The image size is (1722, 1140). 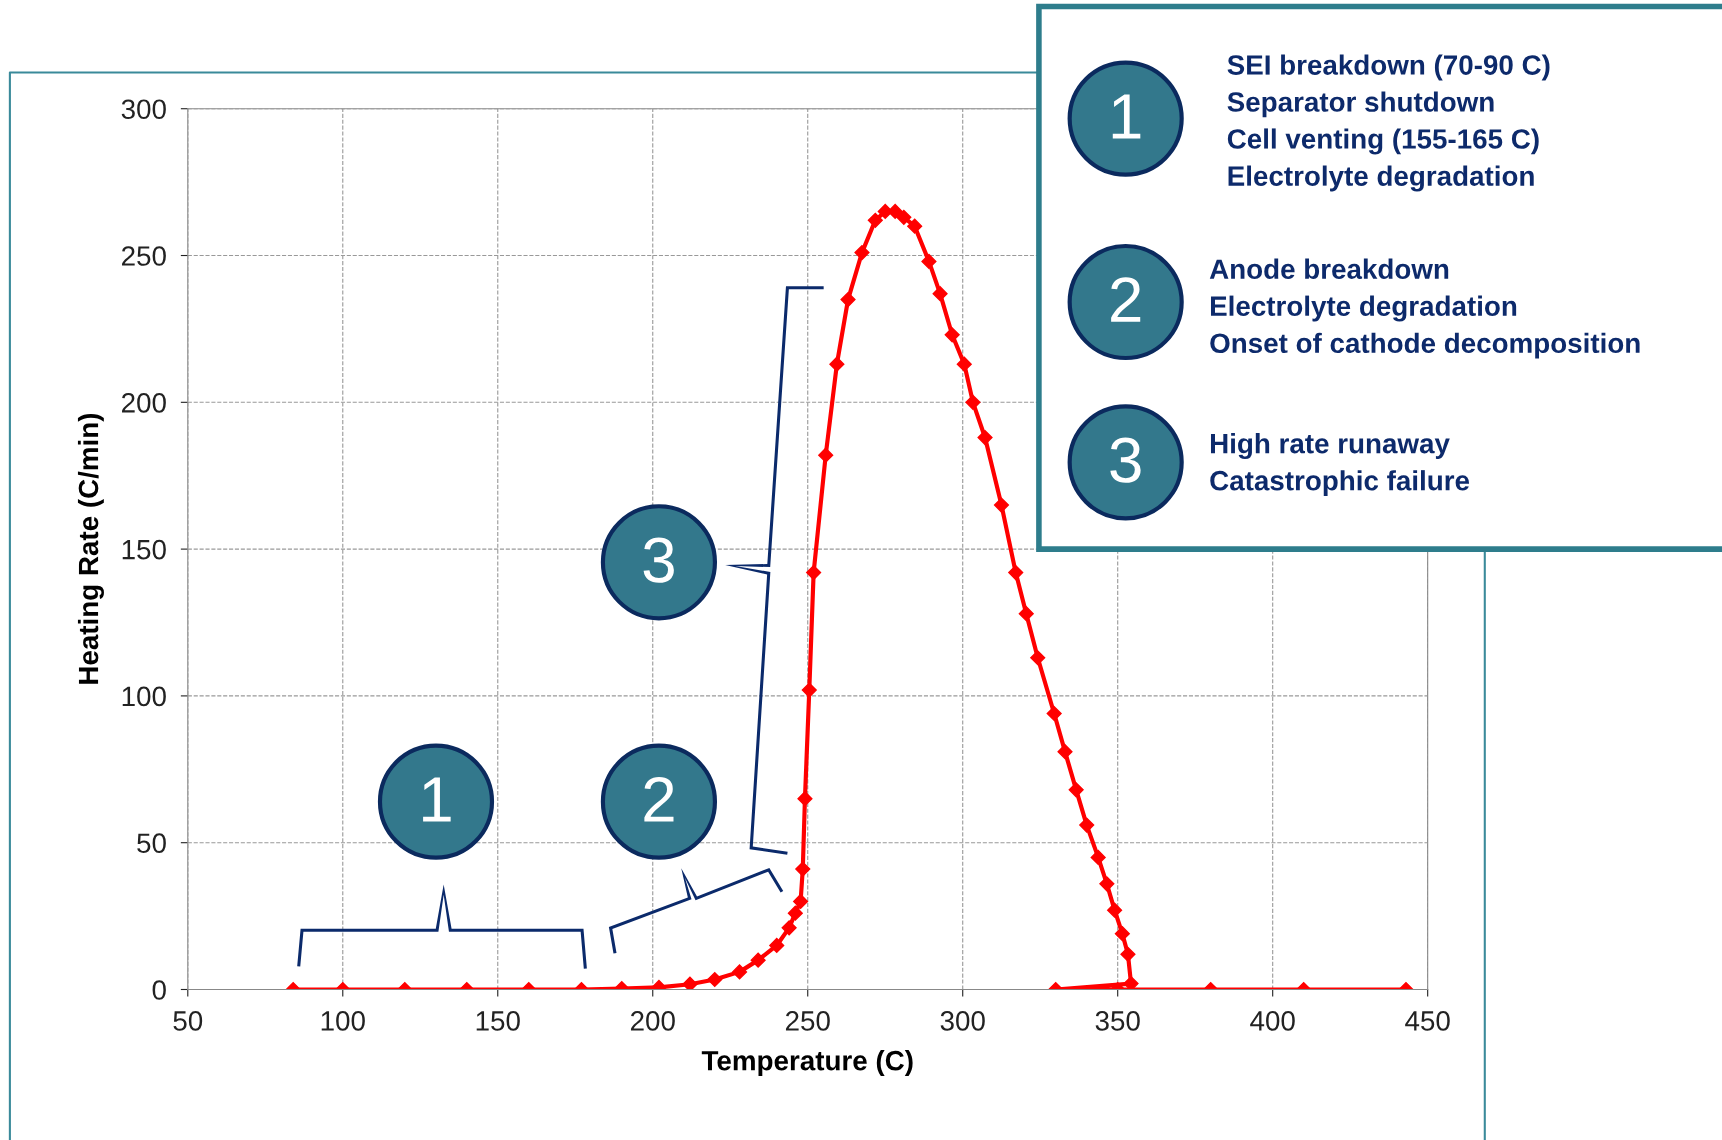 What do you see at coordinates (1117, 1021) in the screenshot?
I see `x-tick-label: 350` at bounding box center [1117, 1021].